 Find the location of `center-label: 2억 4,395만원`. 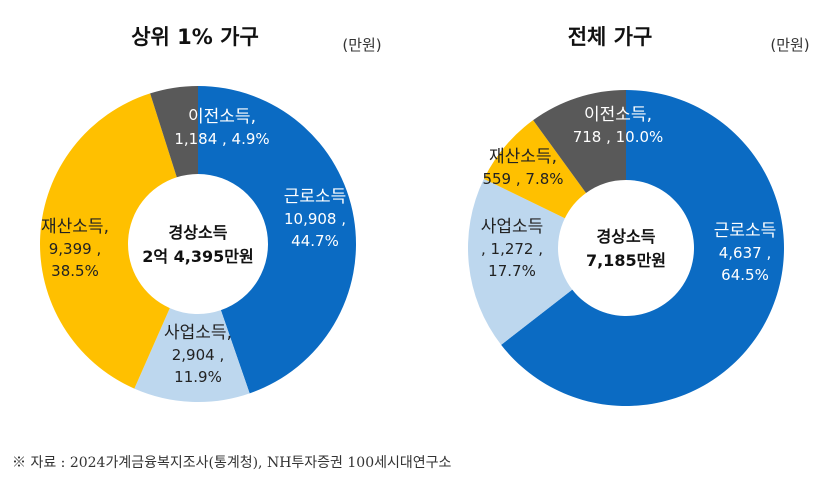

center-label: 2억 4,395만원 is located at coordinates (197, 256).